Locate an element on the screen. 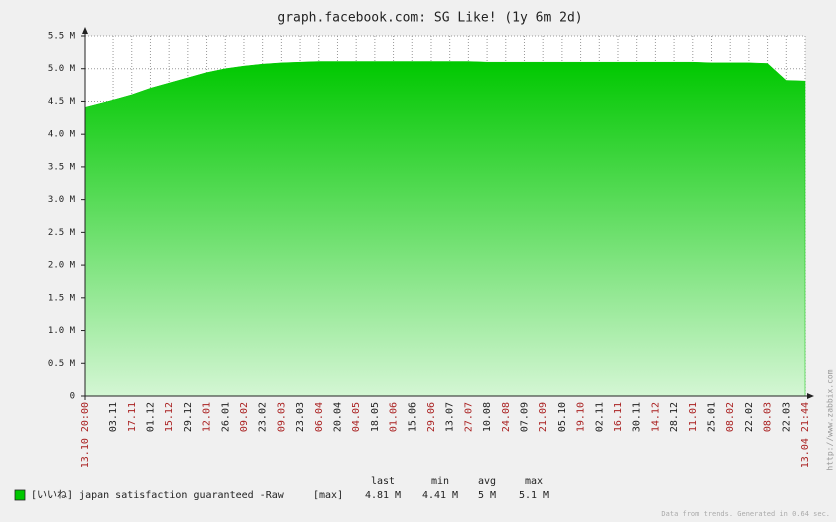 Image resolution: width=836 pixels, height=526 pixels. x-tick-label: 29.06 is located at coordinates (431, 417).